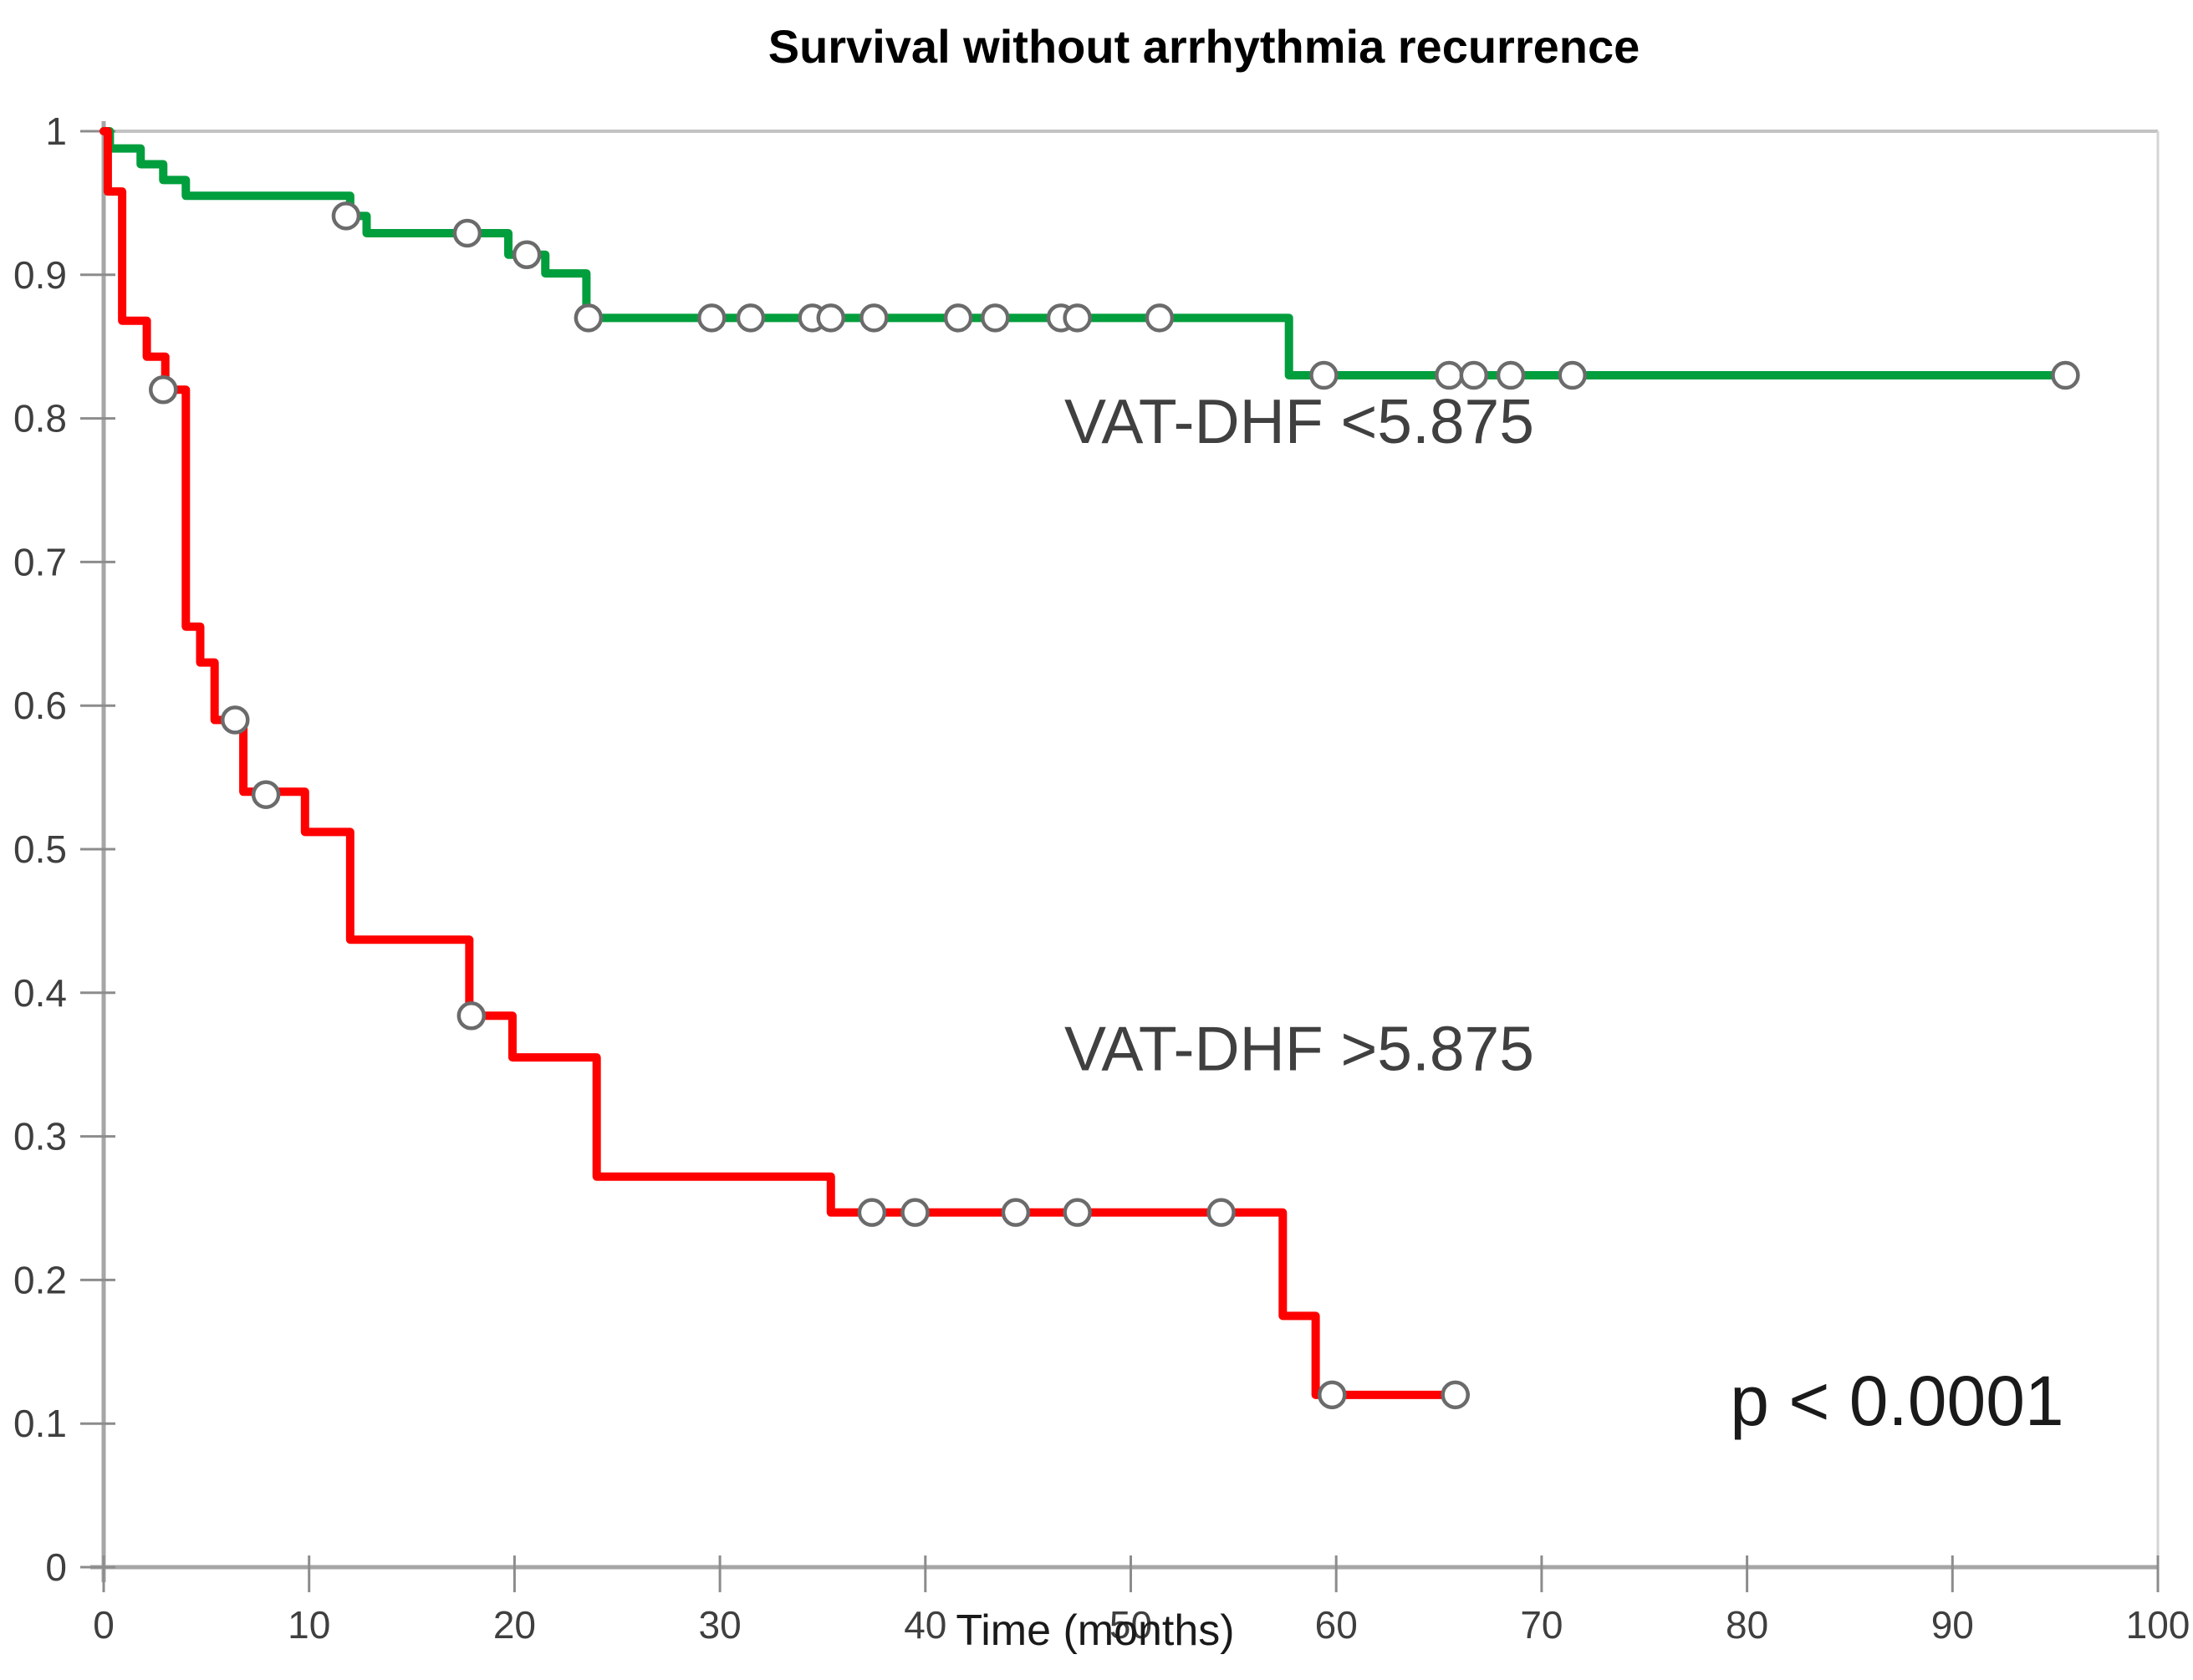 This screenshot has height=1680, width=2193. Describe the element at coordinates (309, 1625) in the screenshot. I see `x-tick-label: 10` at that location.